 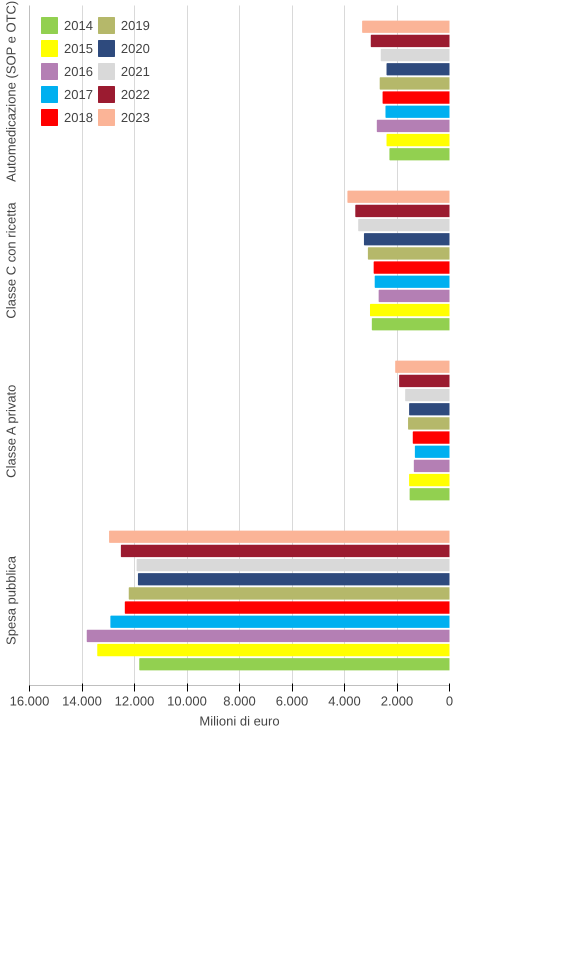 I want to click on legend-label: 2023, so click(x=135, y=117).